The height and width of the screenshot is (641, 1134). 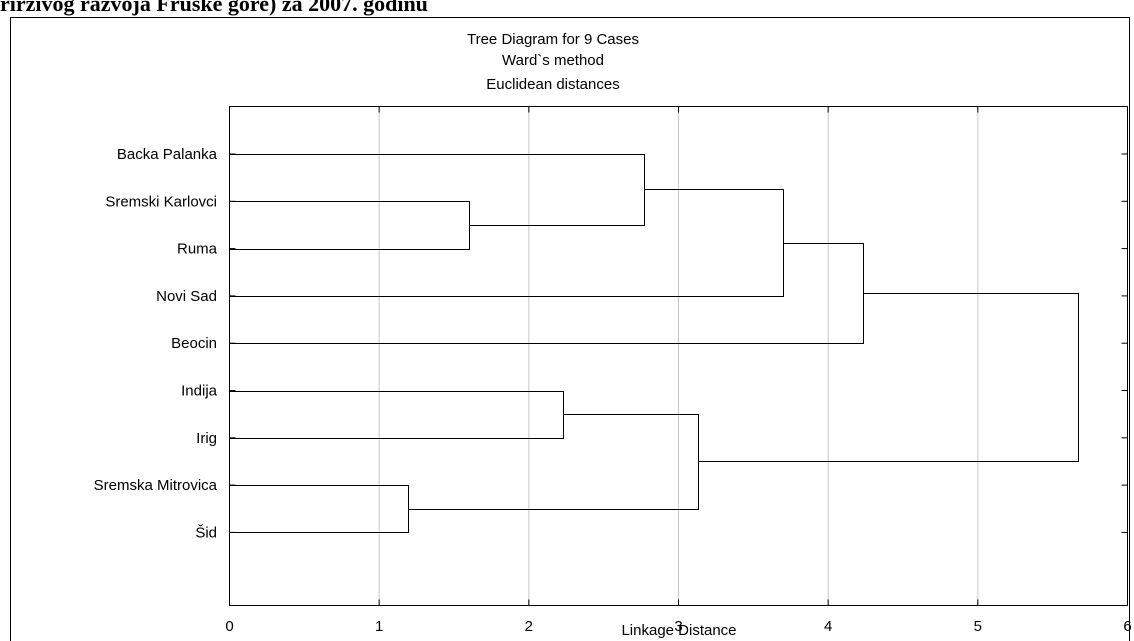 What do you see at coordinates (529, 626) in the screenshot?
I see `x-tick-label: 2` at bounding box center [529, 626].